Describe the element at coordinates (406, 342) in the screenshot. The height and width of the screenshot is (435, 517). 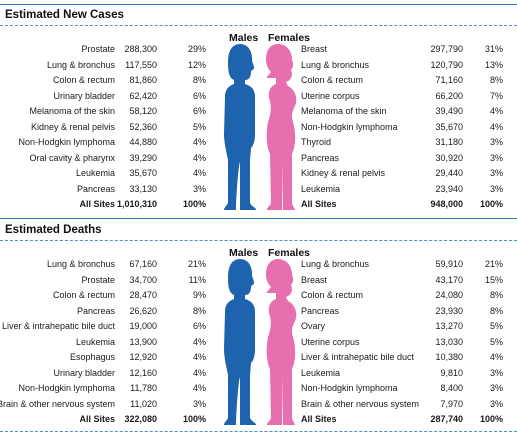
I see `table-row: Uterine corpus 13,030 5%` at that location.